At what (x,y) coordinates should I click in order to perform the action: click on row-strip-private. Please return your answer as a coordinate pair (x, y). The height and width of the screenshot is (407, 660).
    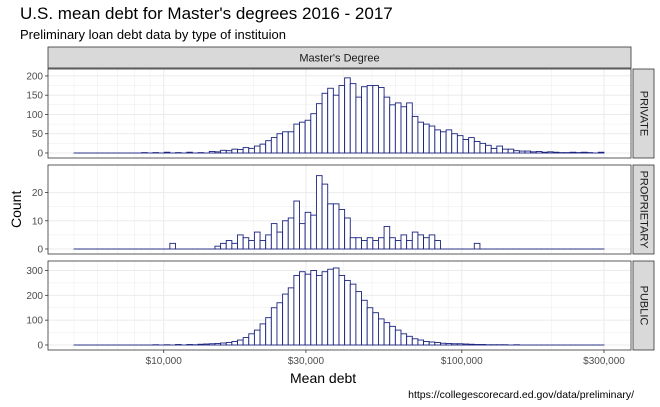
    Looking at the image, I should click on (643, 113).